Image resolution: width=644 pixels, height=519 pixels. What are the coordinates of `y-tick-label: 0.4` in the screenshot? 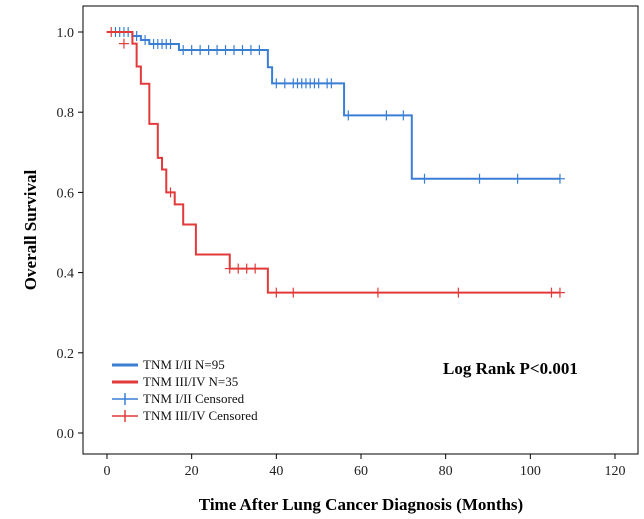 It's located at (66, 274).